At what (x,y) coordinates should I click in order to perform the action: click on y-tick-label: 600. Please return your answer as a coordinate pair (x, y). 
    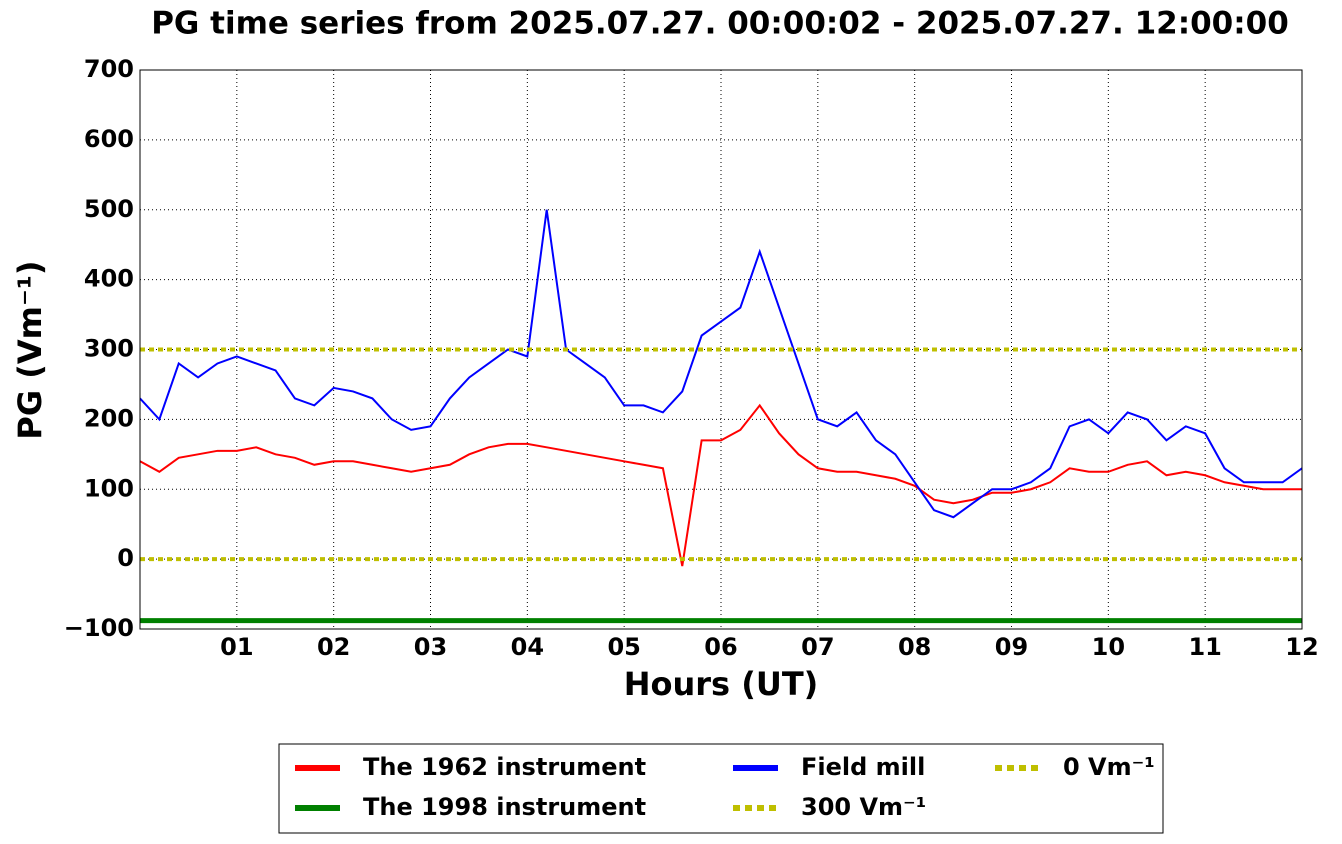
    Looking at the image, I should click on (109, 139).